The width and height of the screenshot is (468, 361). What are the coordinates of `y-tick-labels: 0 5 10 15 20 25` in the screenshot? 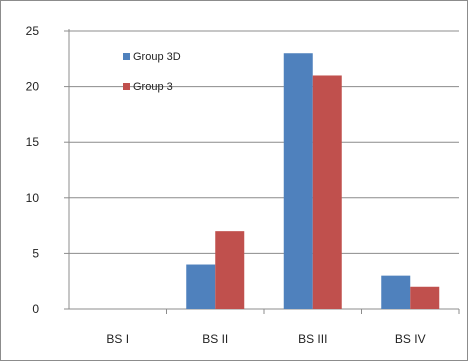 It's located at (33, 170).